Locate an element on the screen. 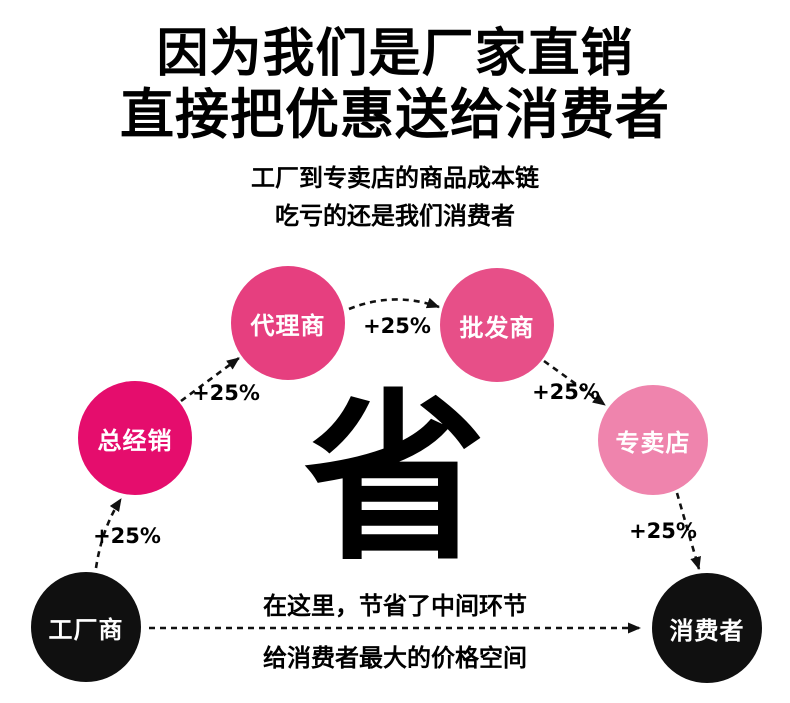 The height and width of the screenshot is (703, 790). save-character: 省 is located at coordinates (395, 479).